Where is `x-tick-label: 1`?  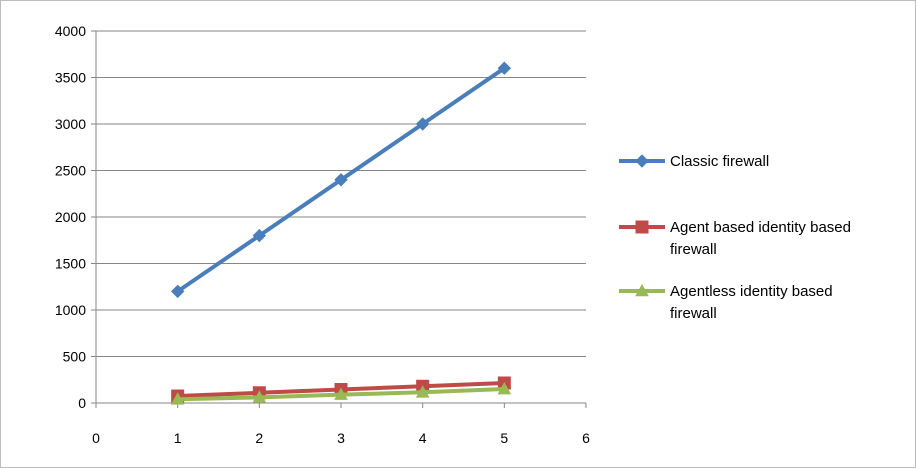
x-tick-label: 1 is located at coordinates (178, 438).